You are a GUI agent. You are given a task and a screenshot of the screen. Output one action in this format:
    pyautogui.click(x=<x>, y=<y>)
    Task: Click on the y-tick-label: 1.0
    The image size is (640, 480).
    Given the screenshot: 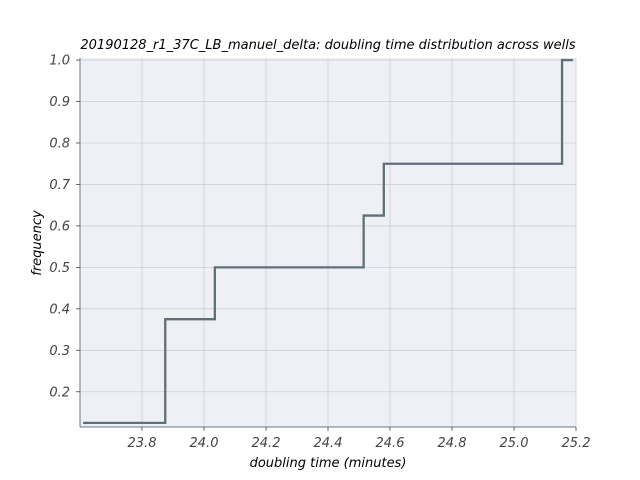 What is the action you would take?
    pyautogui.click(x=59, y=61)
    